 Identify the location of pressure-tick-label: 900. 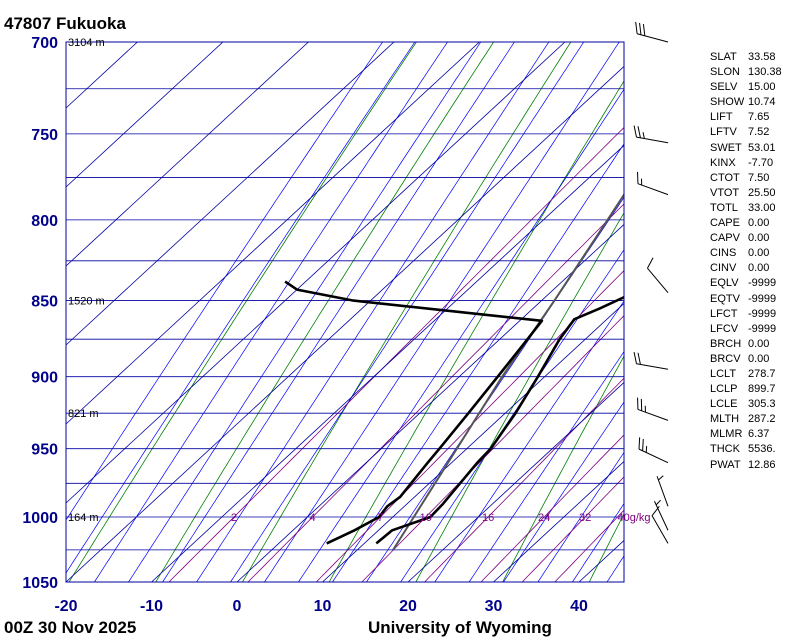
(44, 378).